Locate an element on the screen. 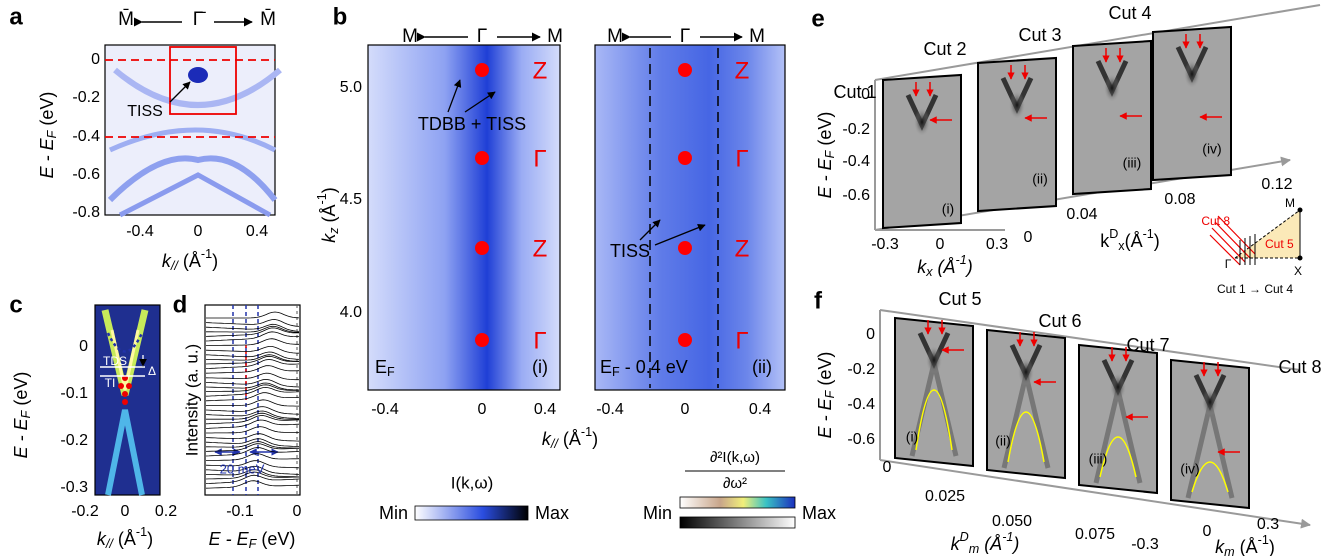  tick-label: 0.025 is located at coordinates (945, 496).